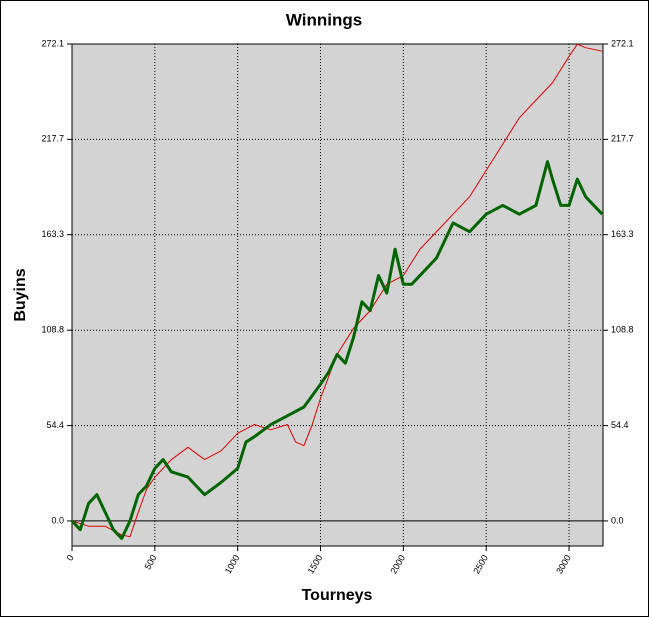 The image size is (649, 617). I want to click on chart-title: Winnings, so click(324, 19).